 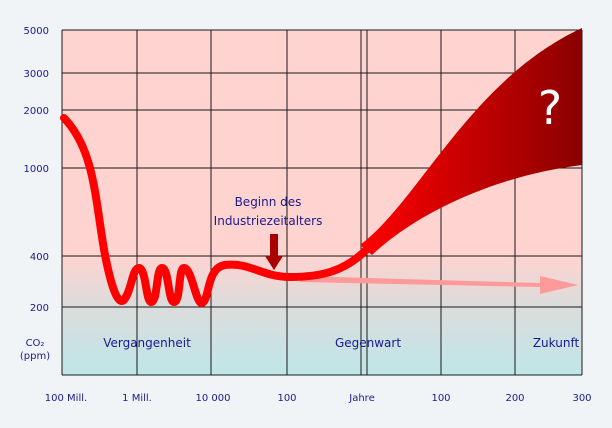 What do you see at coordinates (556, 343) in the screenshot?
I see `era-label: Zukunft` at bounding box center [556, 343].